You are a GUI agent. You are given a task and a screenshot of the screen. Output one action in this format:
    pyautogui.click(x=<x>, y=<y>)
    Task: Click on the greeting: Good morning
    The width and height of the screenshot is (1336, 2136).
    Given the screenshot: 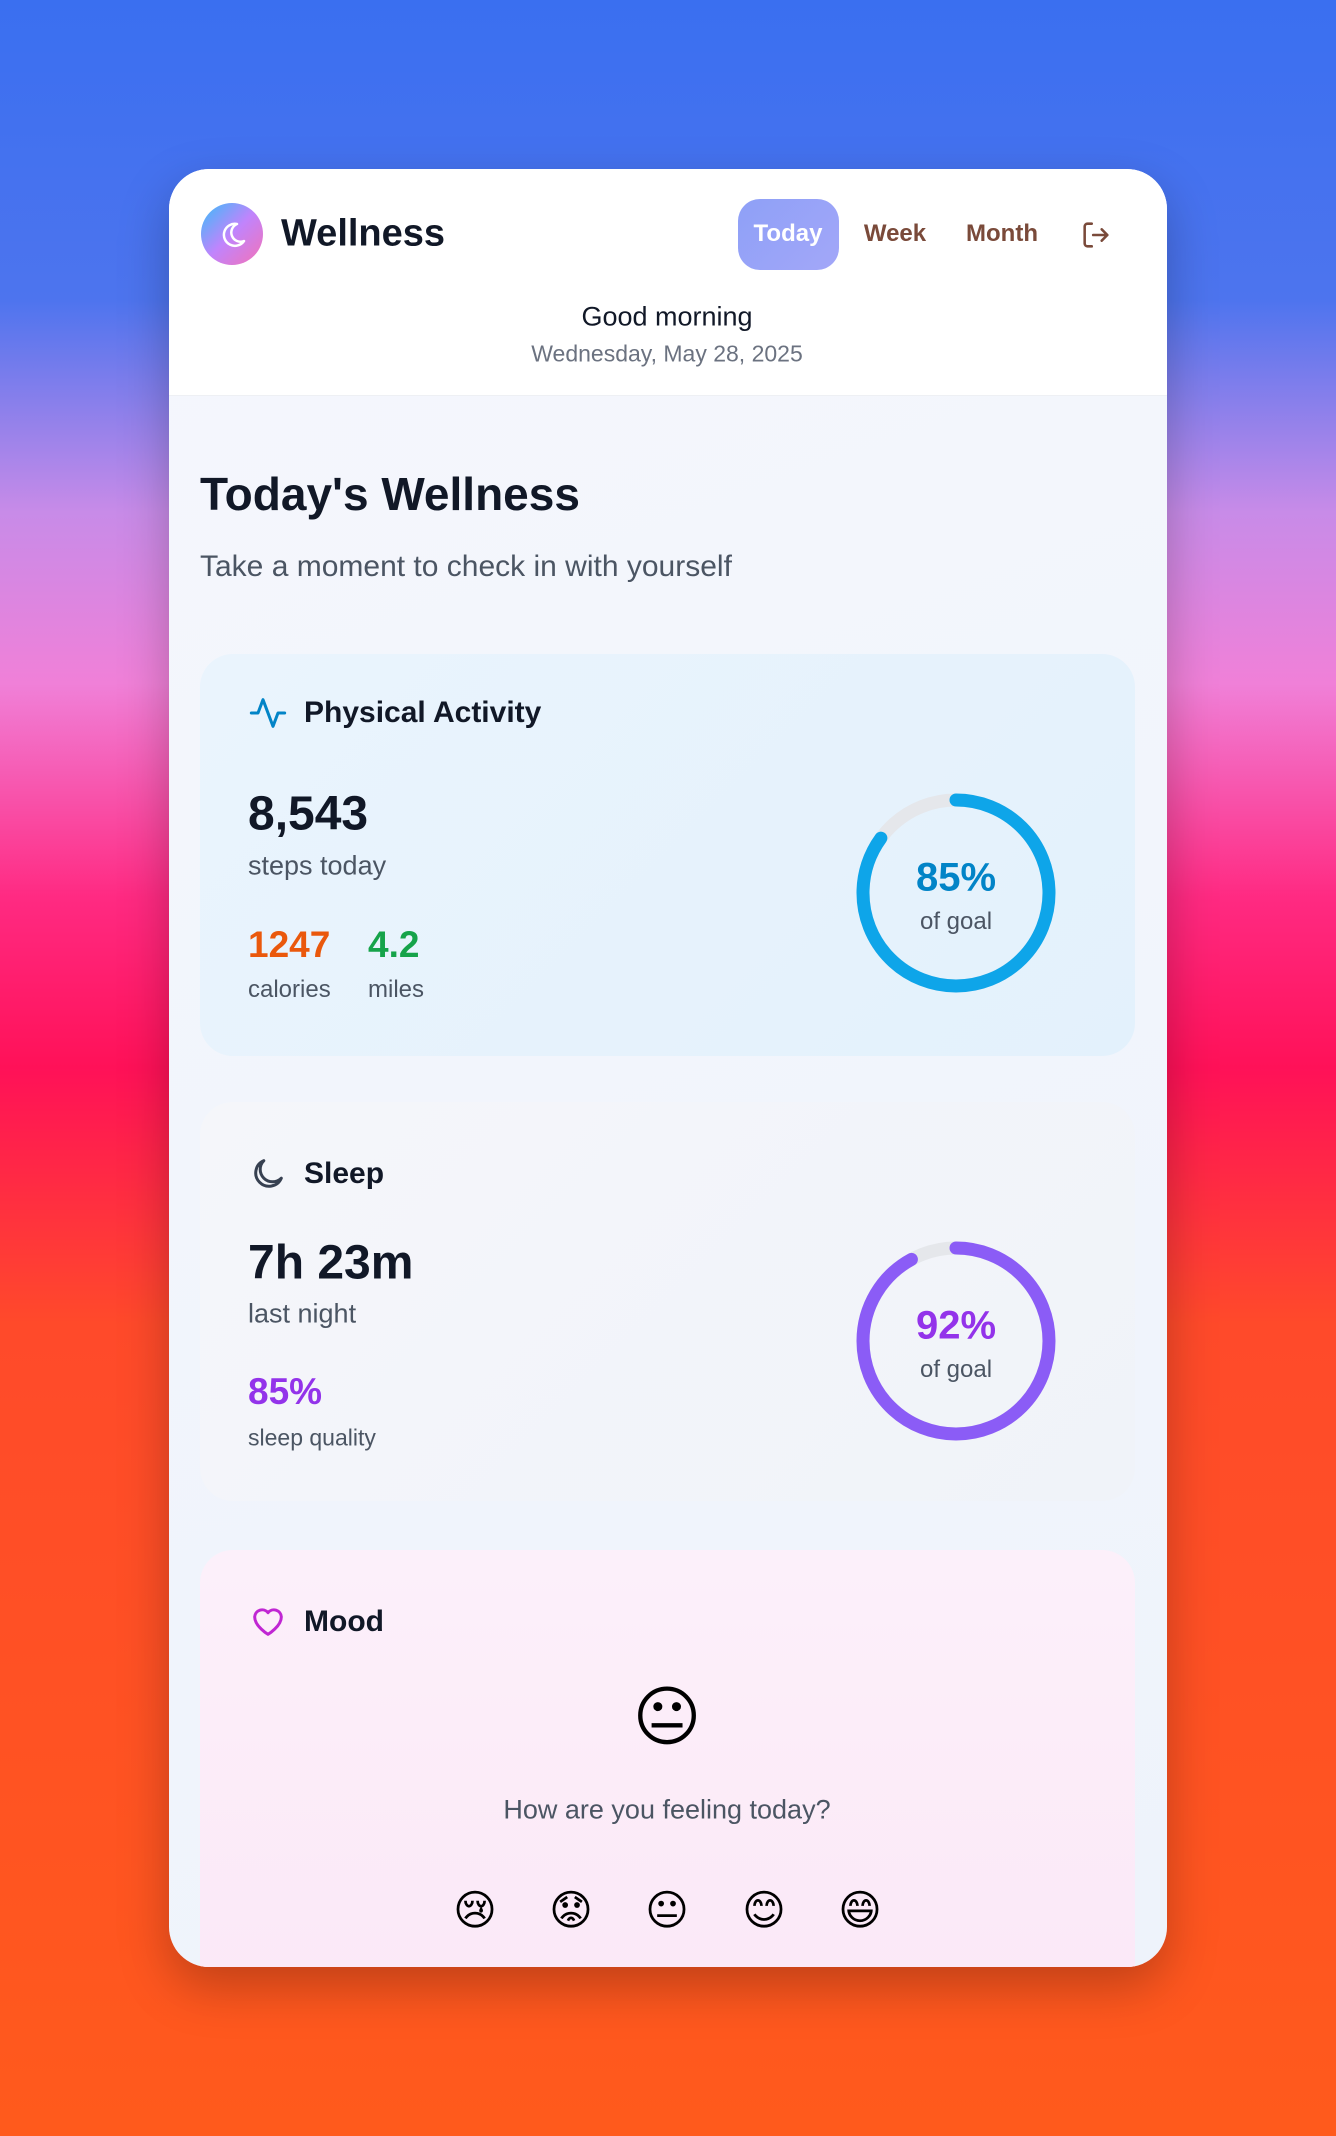 What is the action you would take?
    pyautogui.click(x=667, y=316)
    